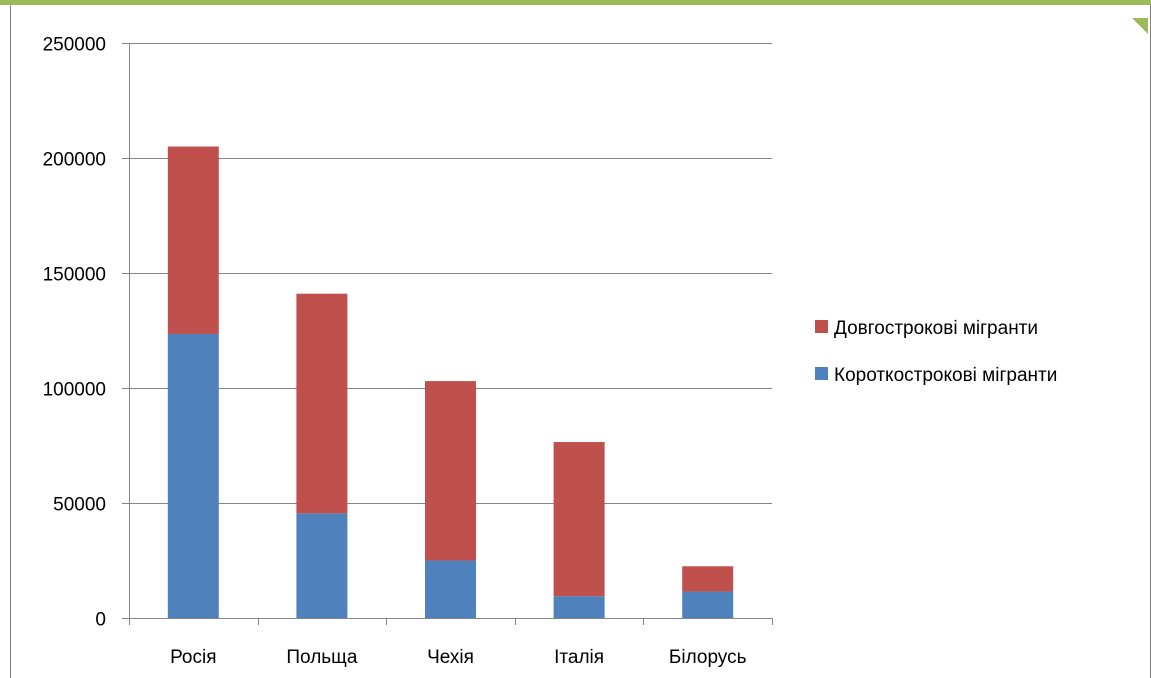 This screenshot has width=1151, height=678. I want to click on x-tick-label-4: Білорусь, so click(708, 657).